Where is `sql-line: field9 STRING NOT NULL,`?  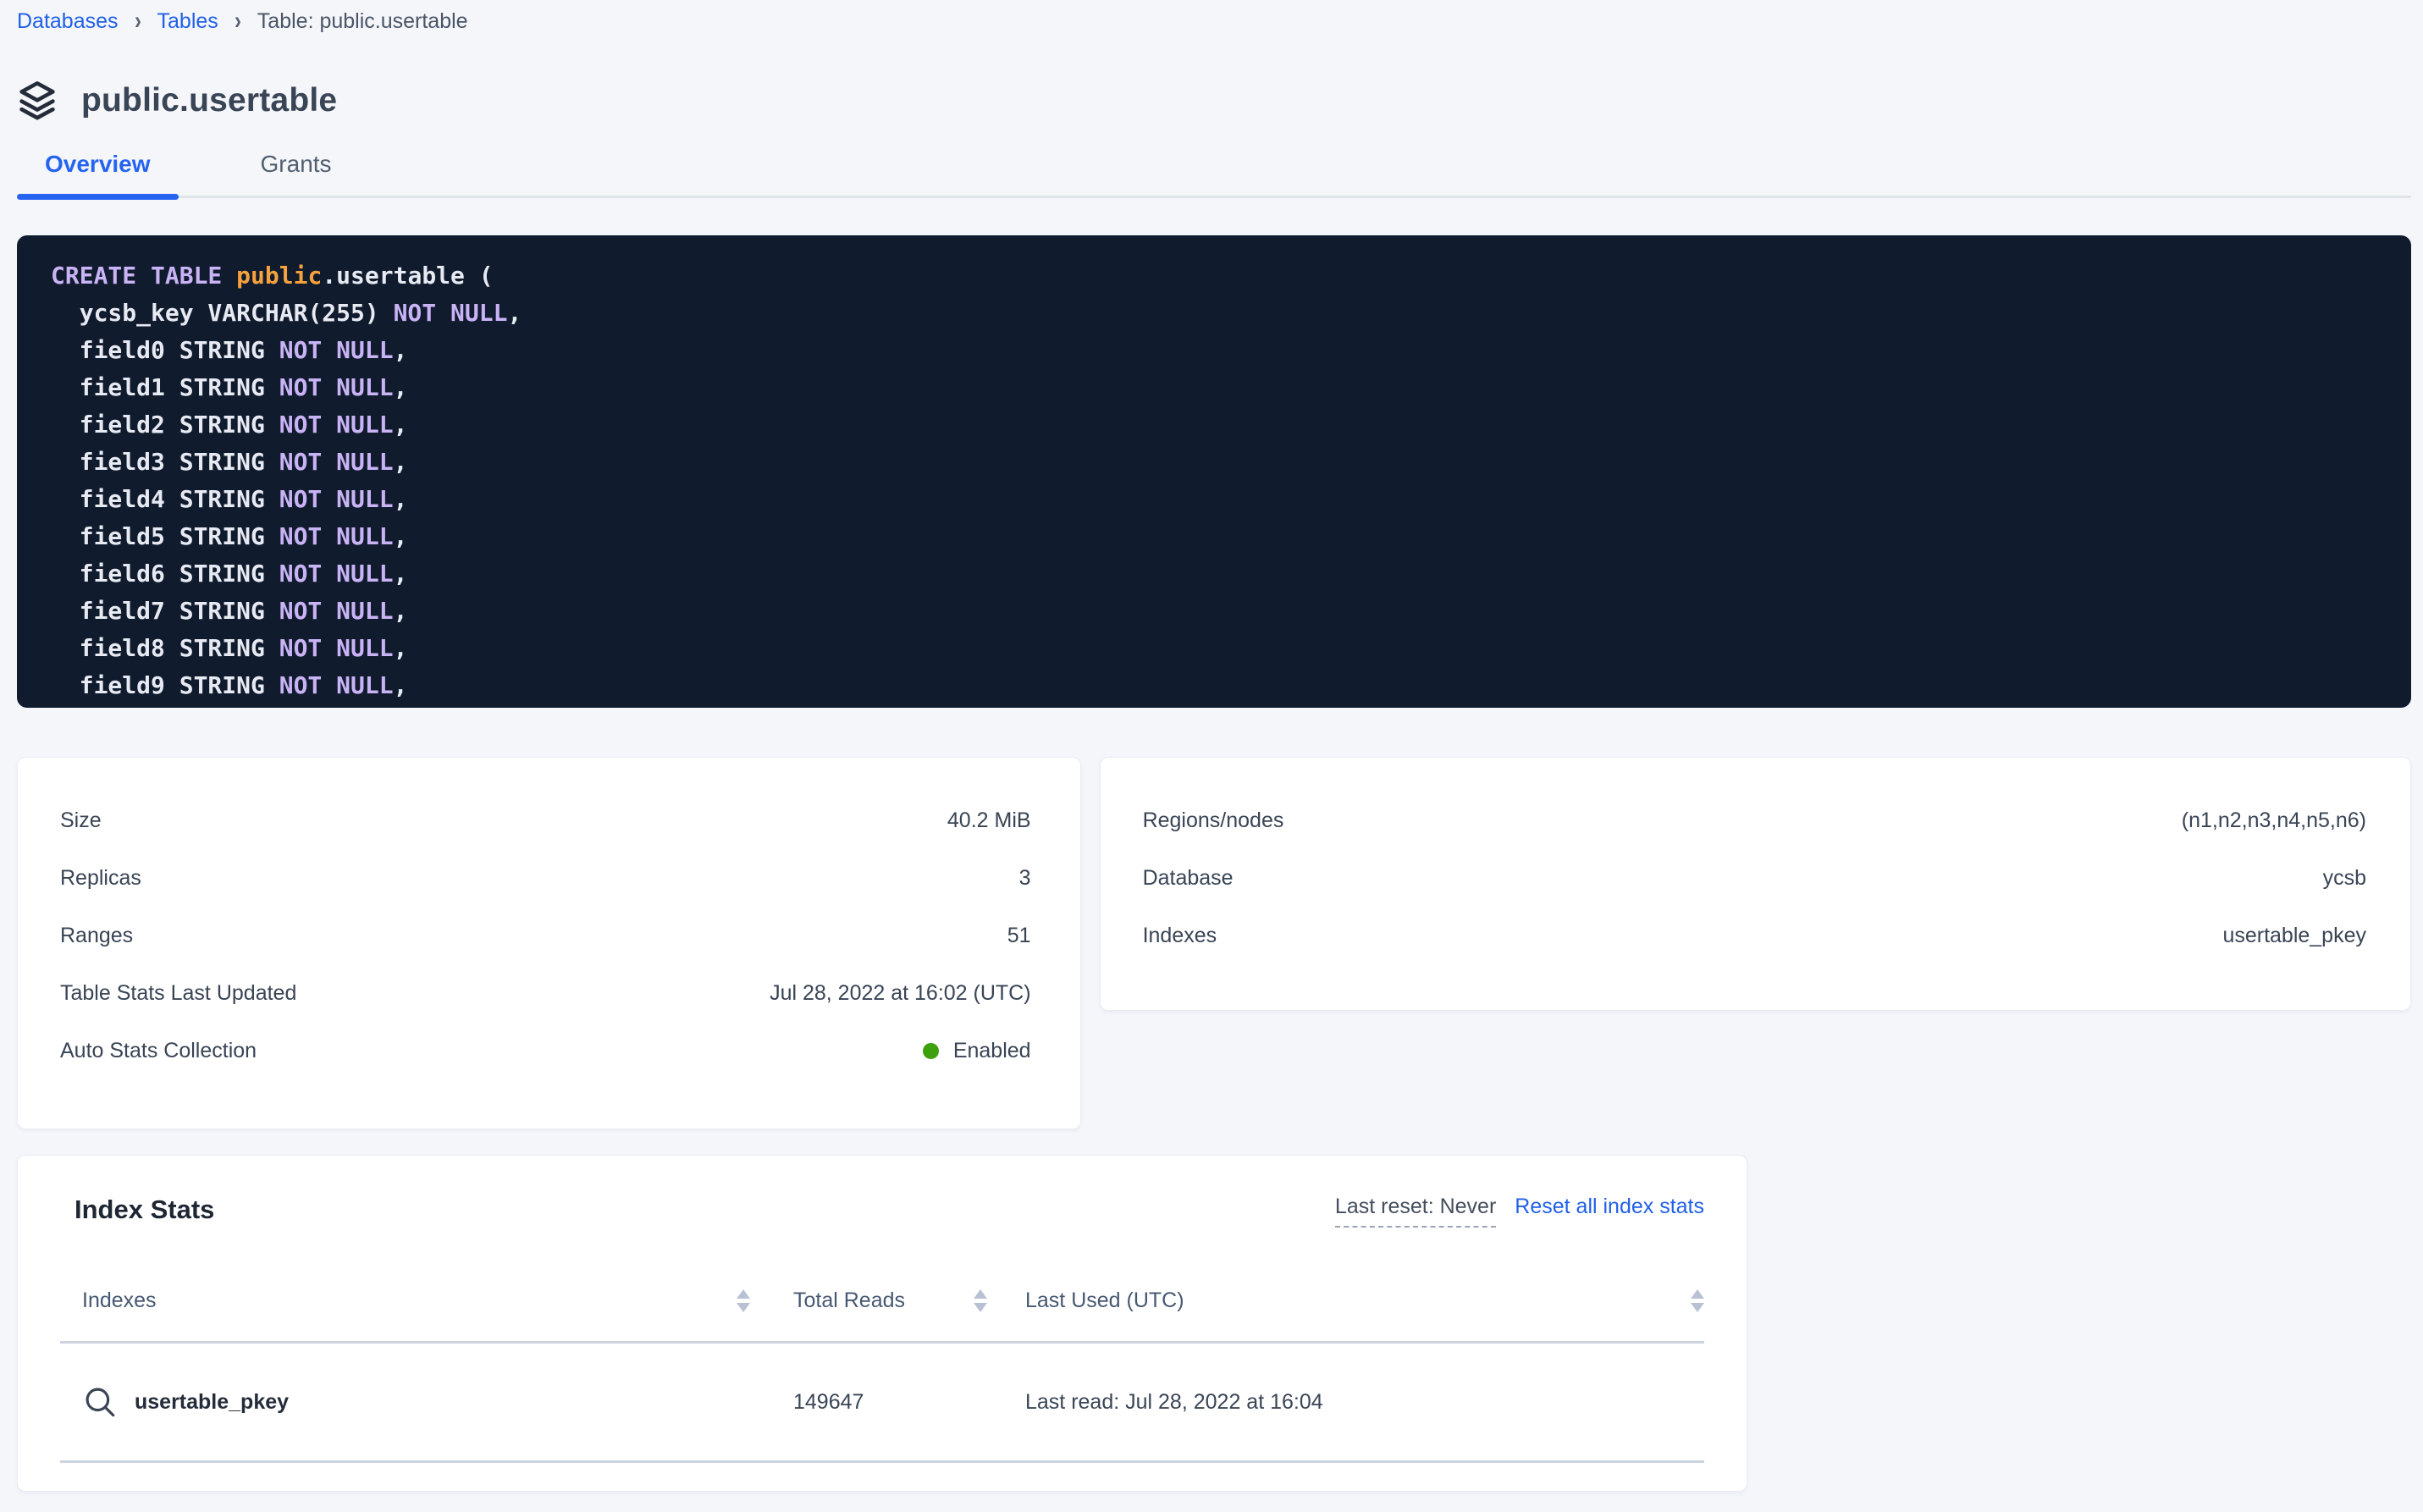
sql-line: field9 STRING NOT NULL, is located at coordinates (1231, 685).